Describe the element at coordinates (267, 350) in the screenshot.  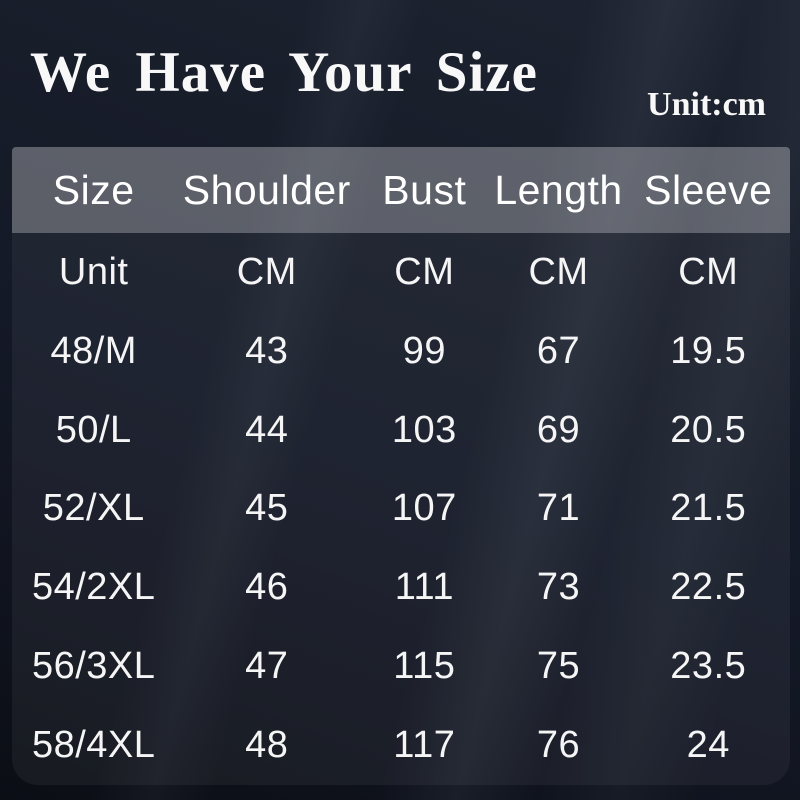
I see `cell-shoulder: 43` at that location.